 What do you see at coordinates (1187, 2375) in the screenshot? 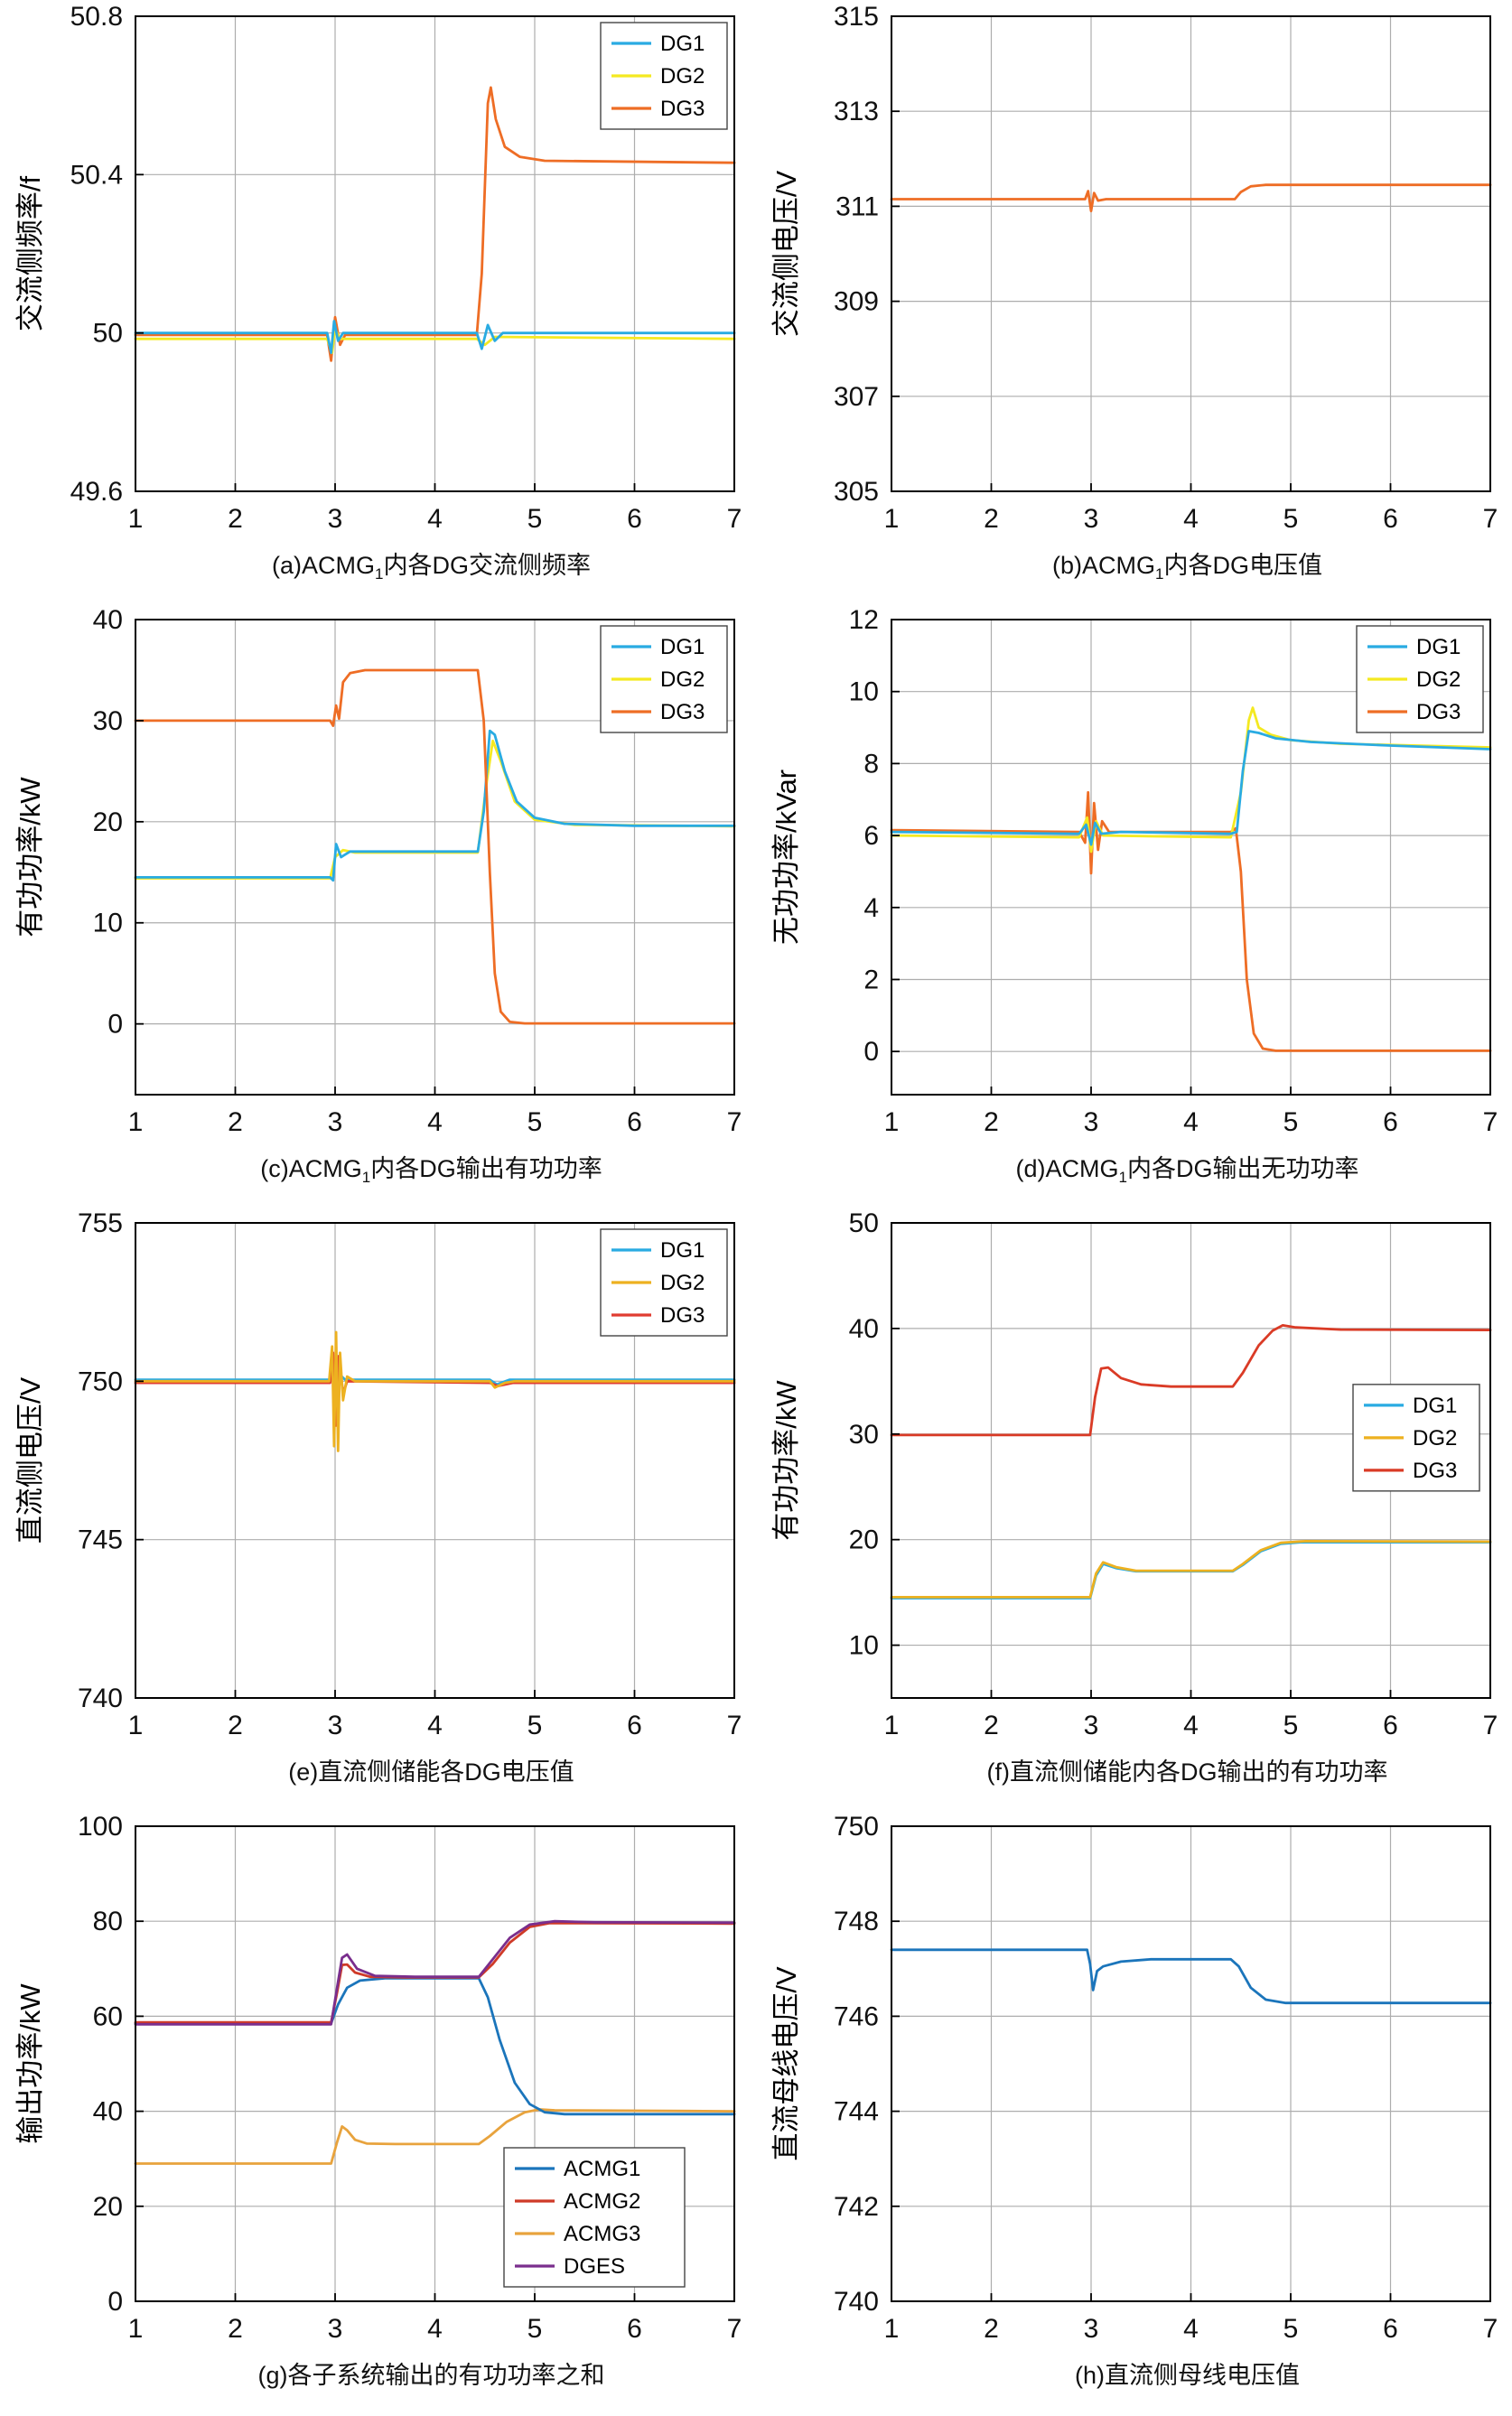
I see `caption-prefix: (h)直流侧母线电压值` at bounding box center [1187, 2375].